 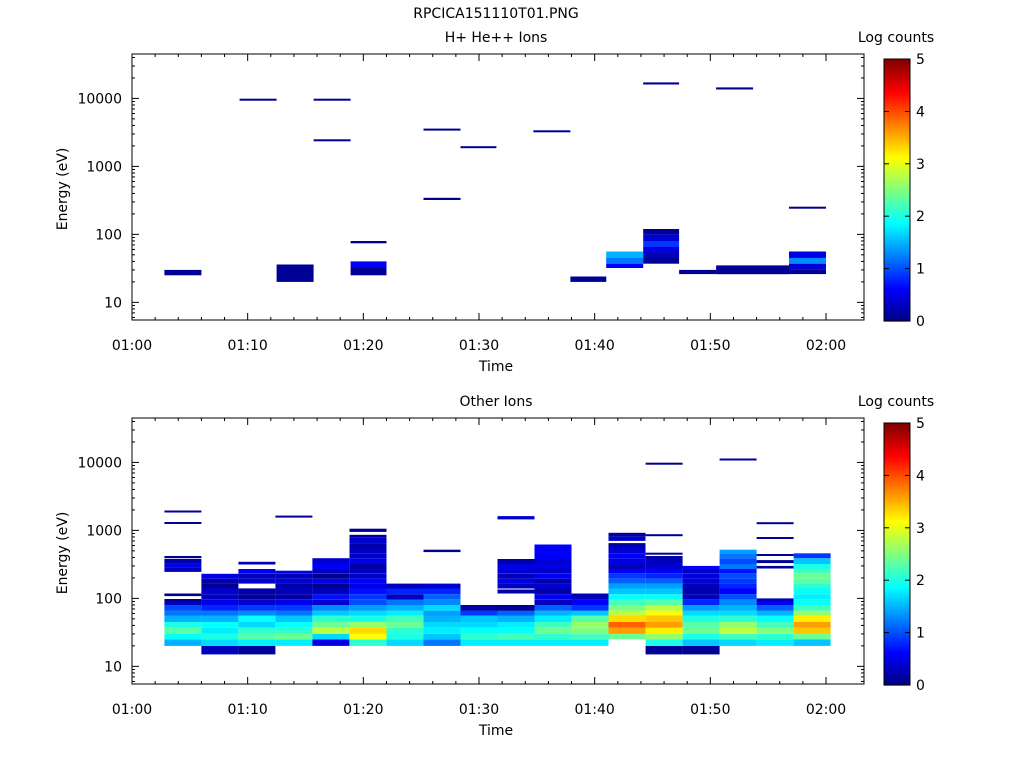 I want to click on y-tick-label: 100, so click(x=108, y=235).